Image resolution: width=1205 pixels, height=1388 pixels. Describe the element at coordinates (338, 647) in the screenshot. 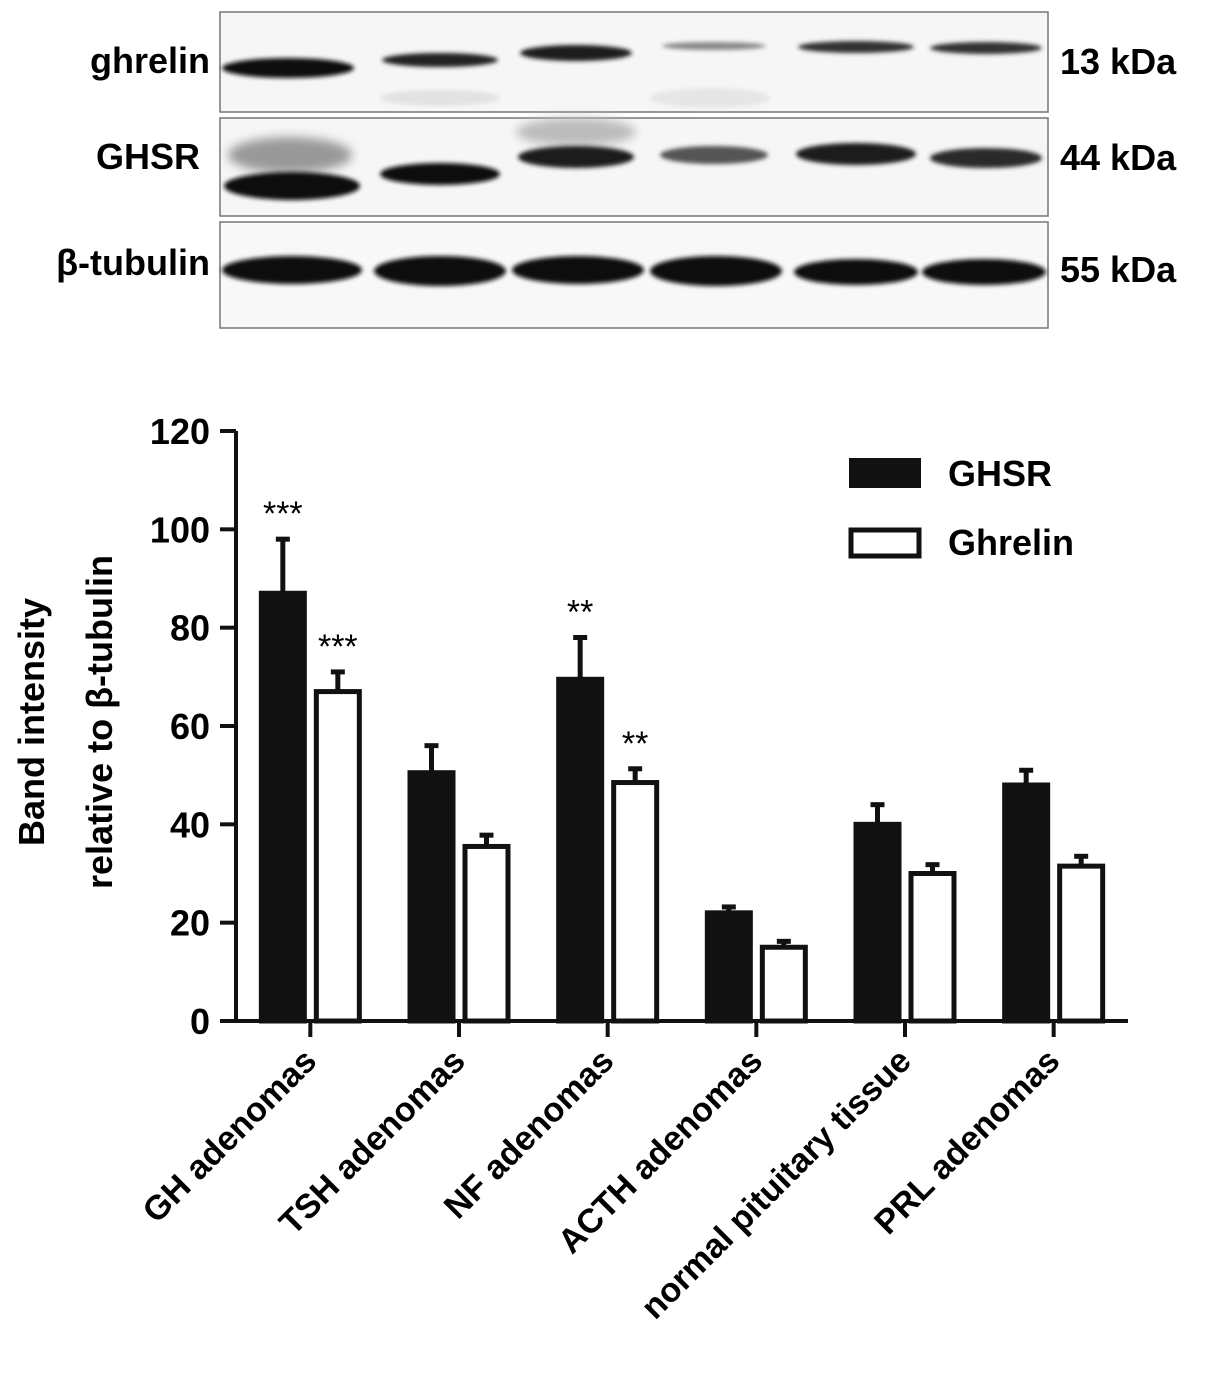

I see `significance-label-ghrelin: ***` at that location.